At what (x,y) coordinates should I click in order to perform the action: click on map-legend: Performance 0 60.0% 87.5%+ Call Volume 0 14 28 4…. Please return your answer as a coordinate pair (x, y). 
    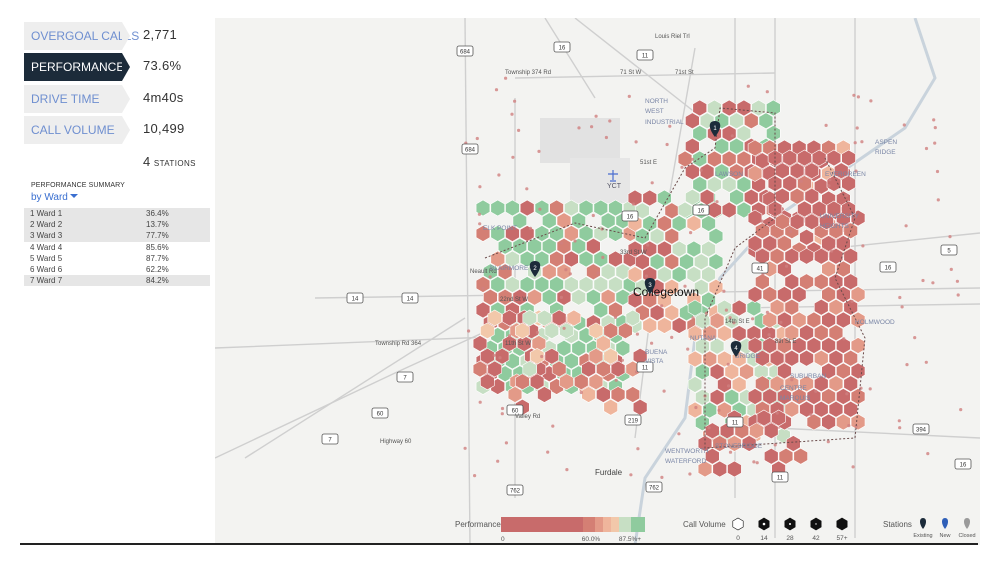
    Looking at the image, I should click on (597, 528).